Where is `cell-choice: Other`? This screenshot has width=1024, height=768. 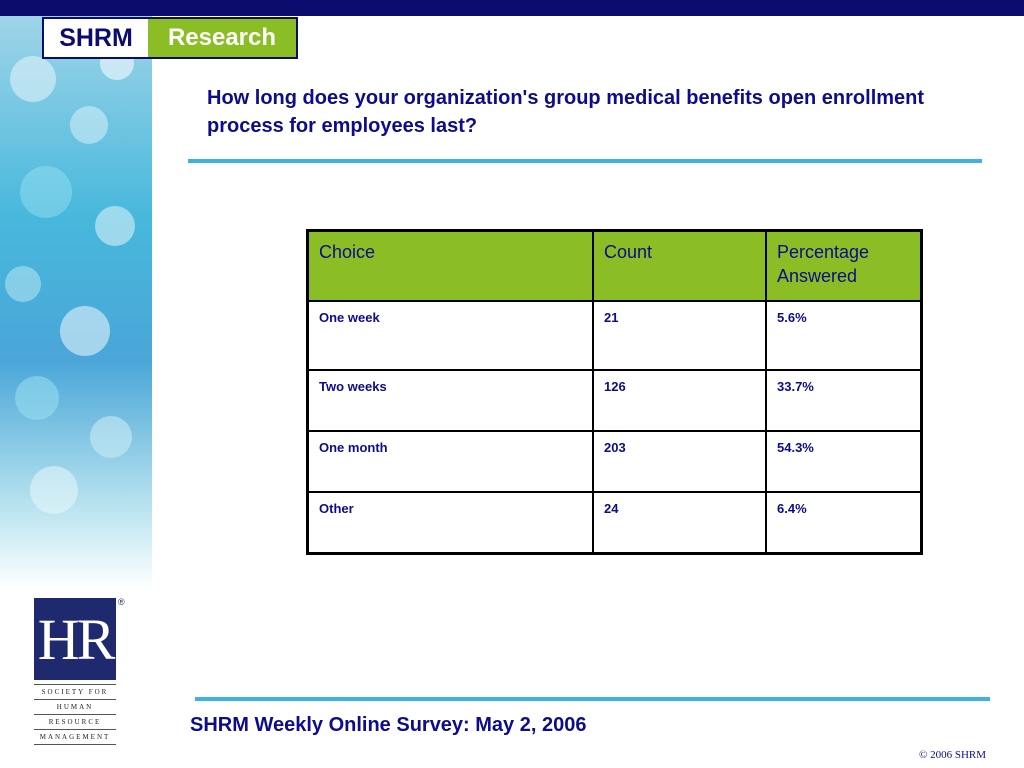
cell-choice: Other is located at coordinates (450, 523).